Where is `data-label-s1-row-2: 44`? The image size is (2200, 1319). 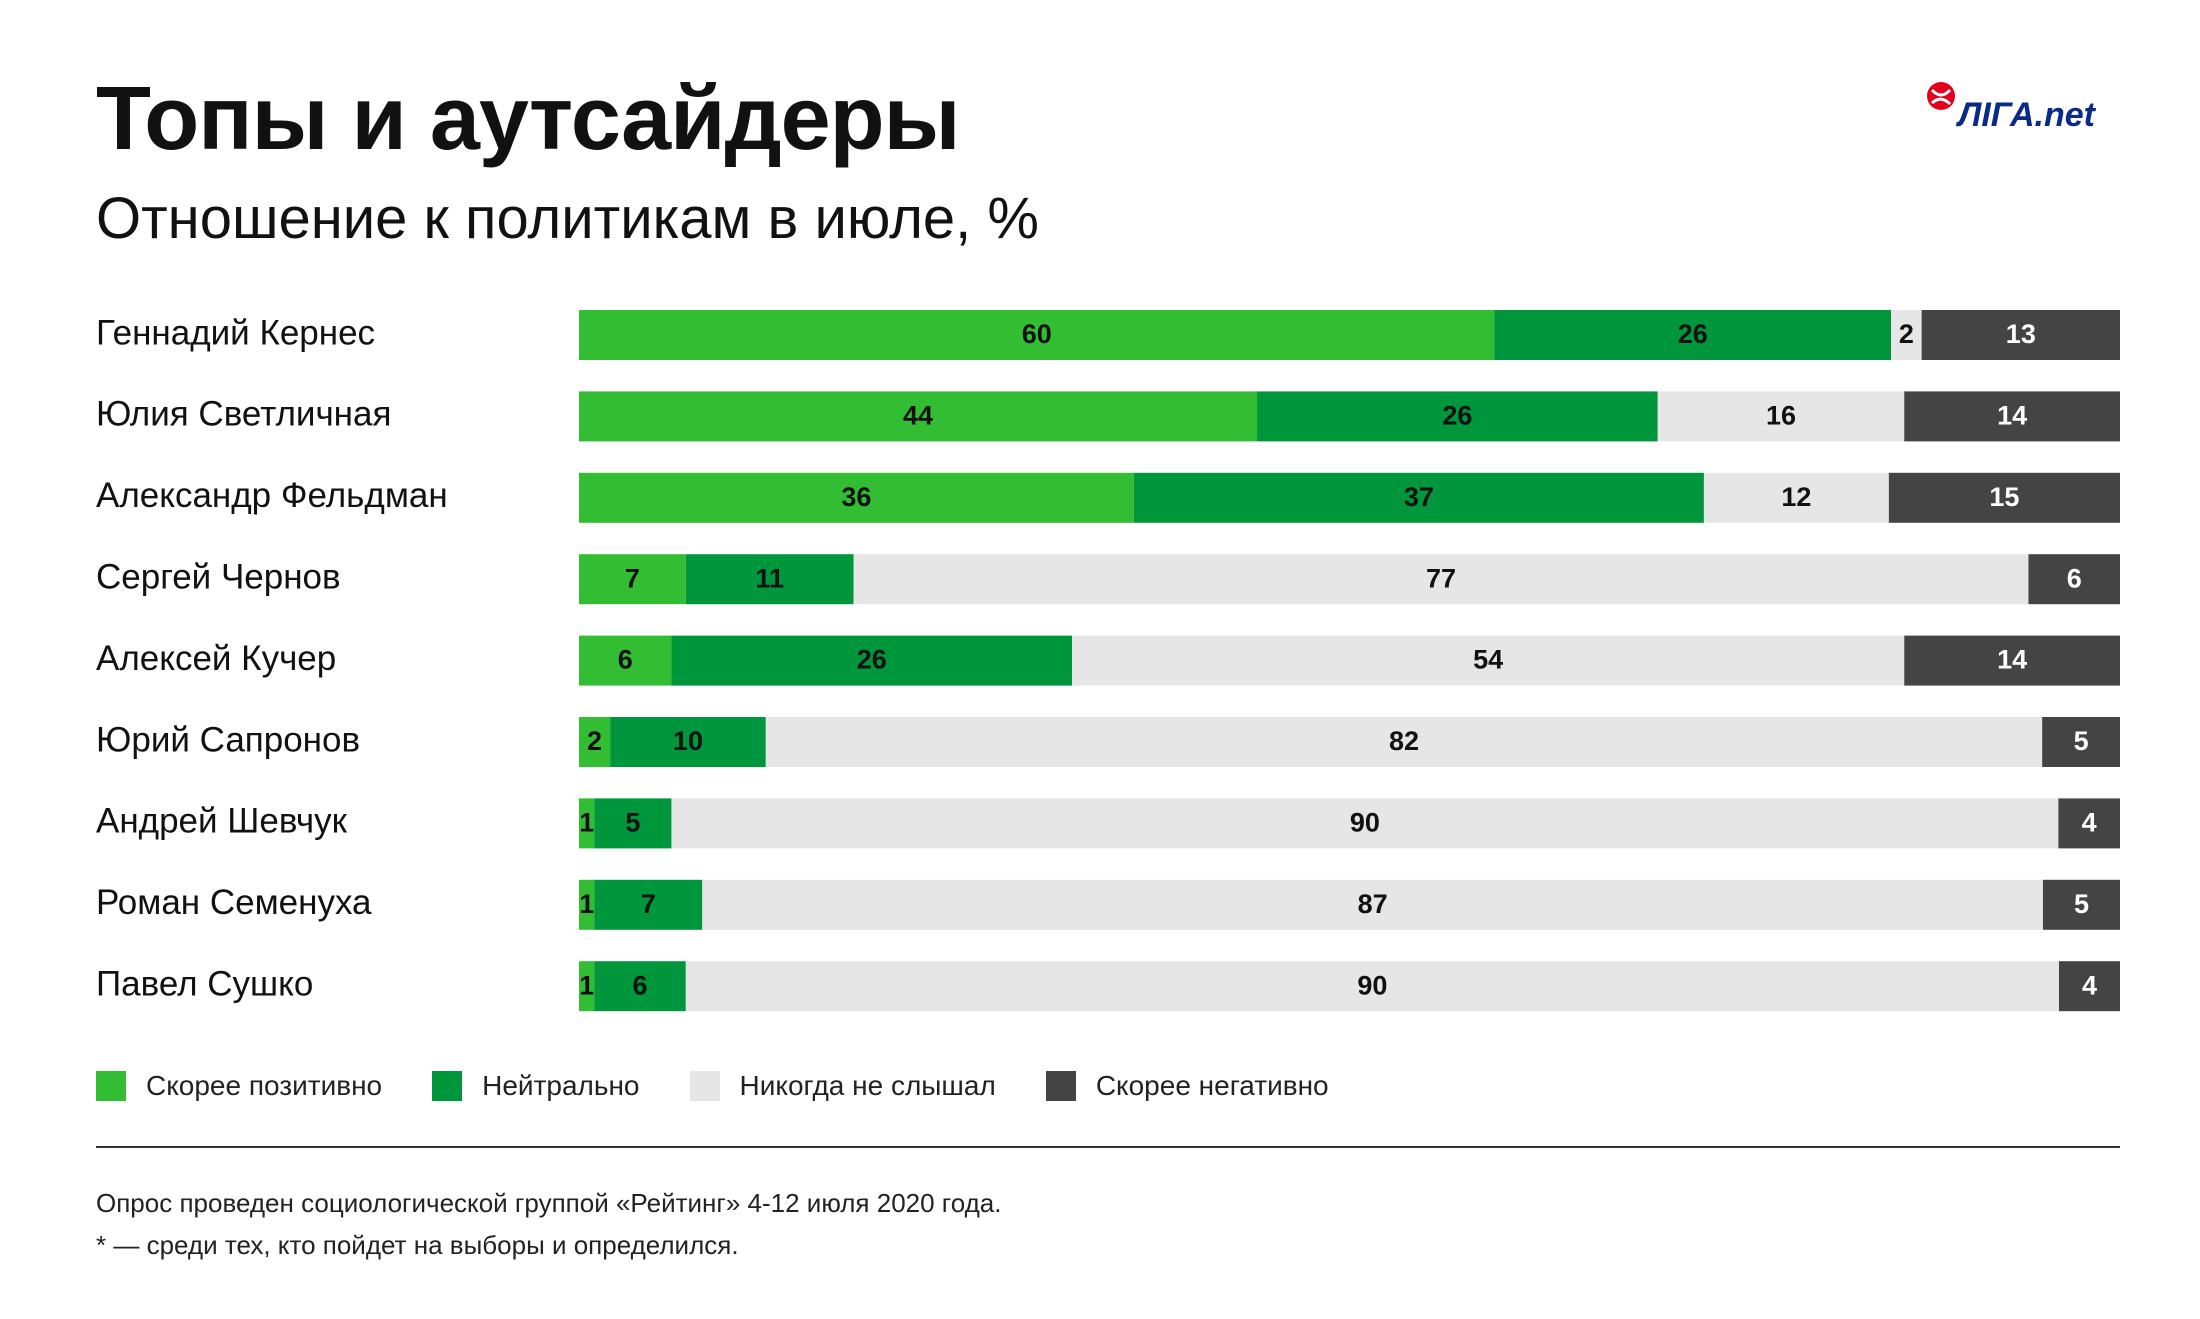
data-label-s1-row-2: 44 is located at coordinates (918, 416).